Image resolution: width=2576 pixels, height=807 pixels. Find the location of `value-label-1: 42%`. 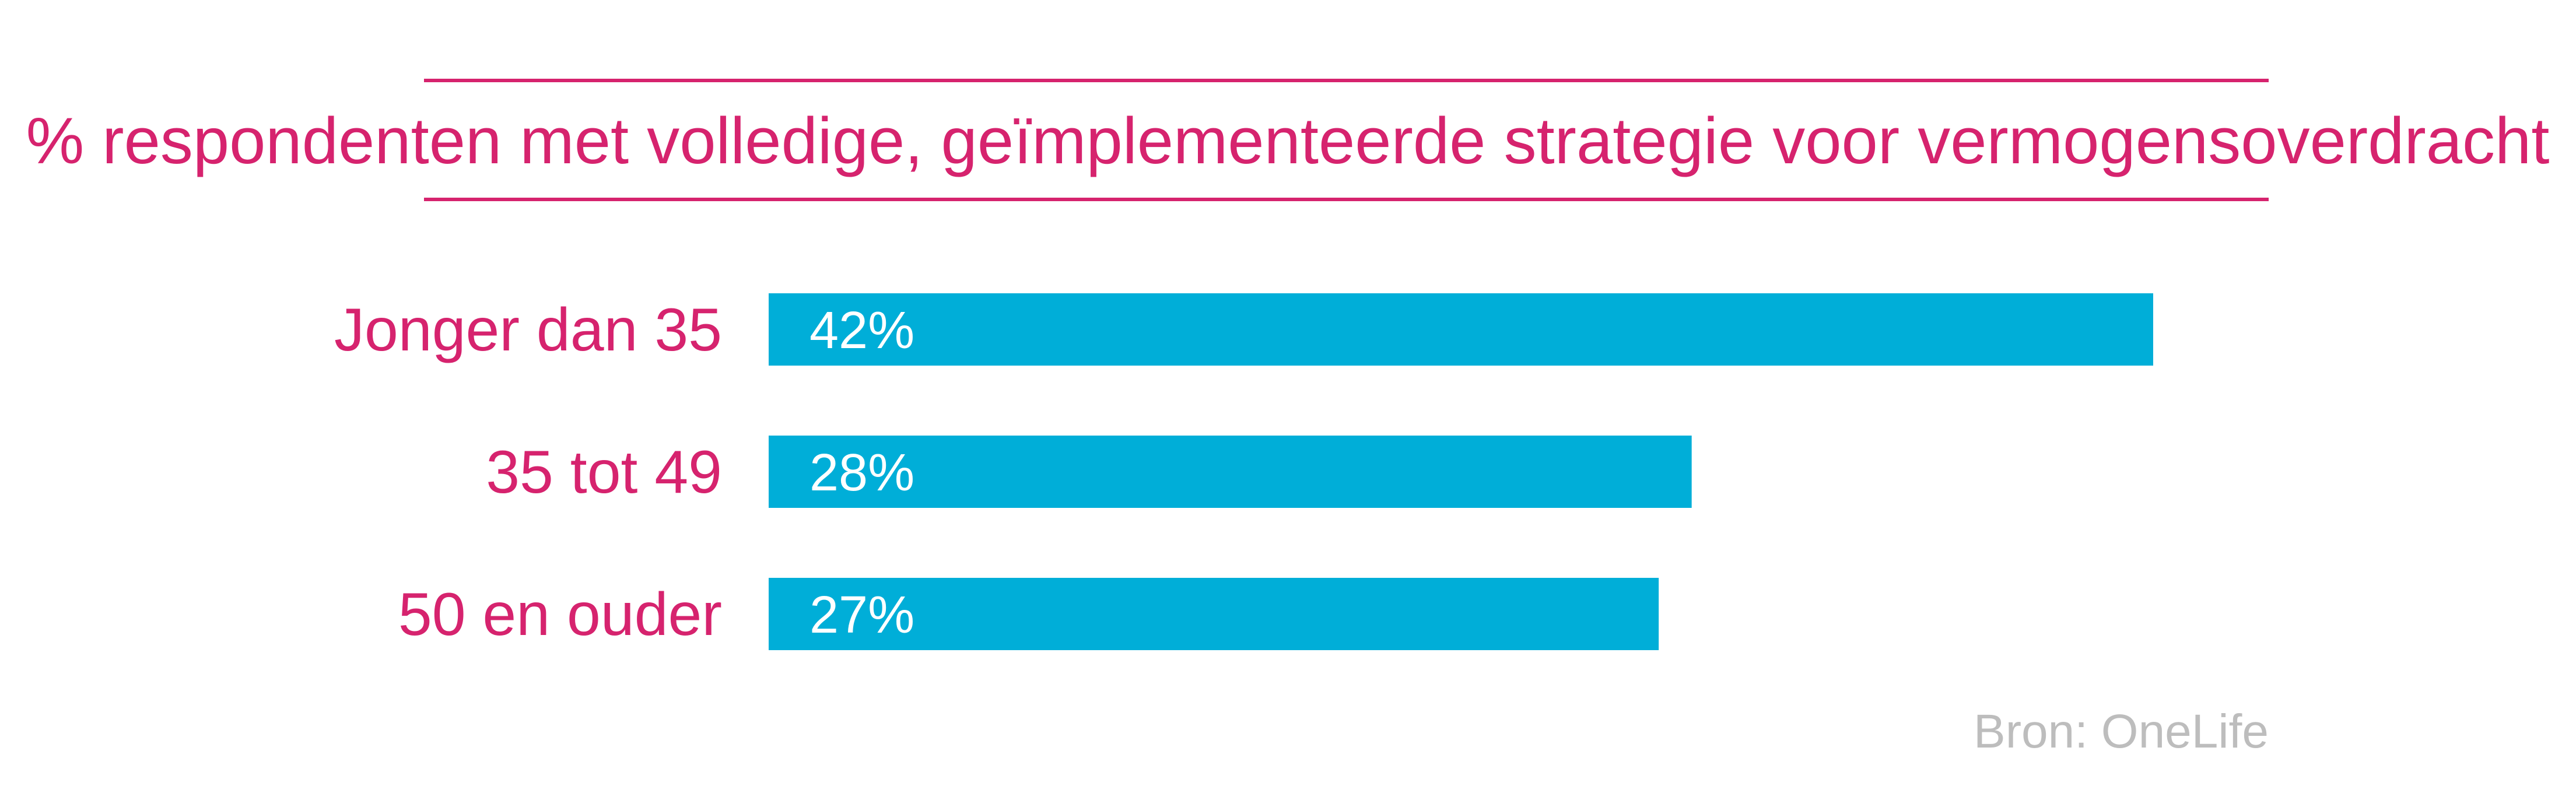

value-label-1: 42% is located at coordinates (861, 330).